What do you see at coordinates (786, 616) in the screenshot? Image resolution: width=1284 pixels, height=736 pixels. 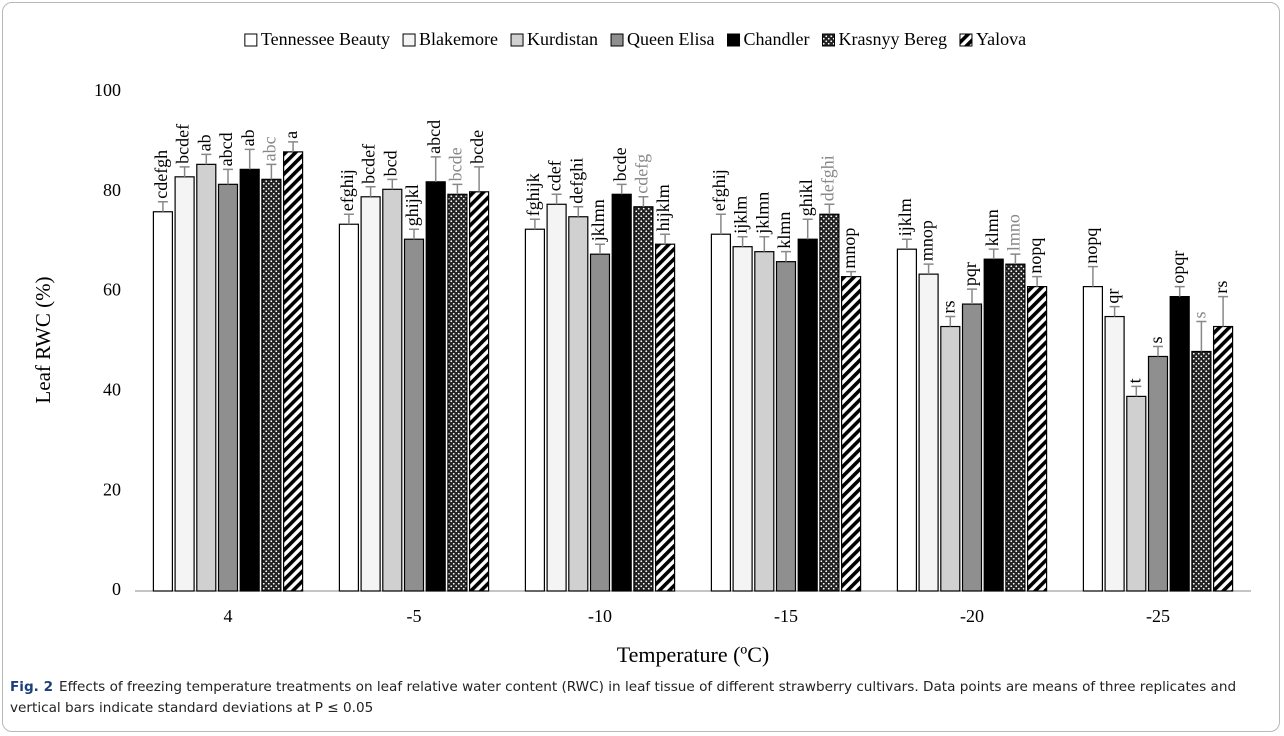 I see `x-tick-label: -15` at bounding box center [786, 616].